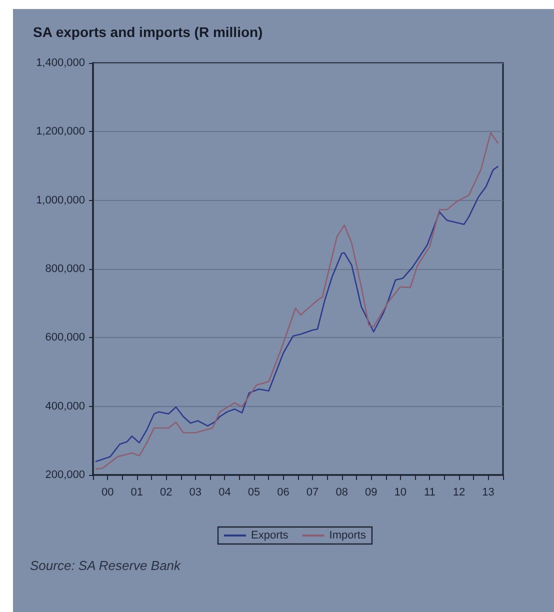  Describe the element at coordinates (65, 406) in the screenshot. I see `y-tick-label: 400,000` at that location.